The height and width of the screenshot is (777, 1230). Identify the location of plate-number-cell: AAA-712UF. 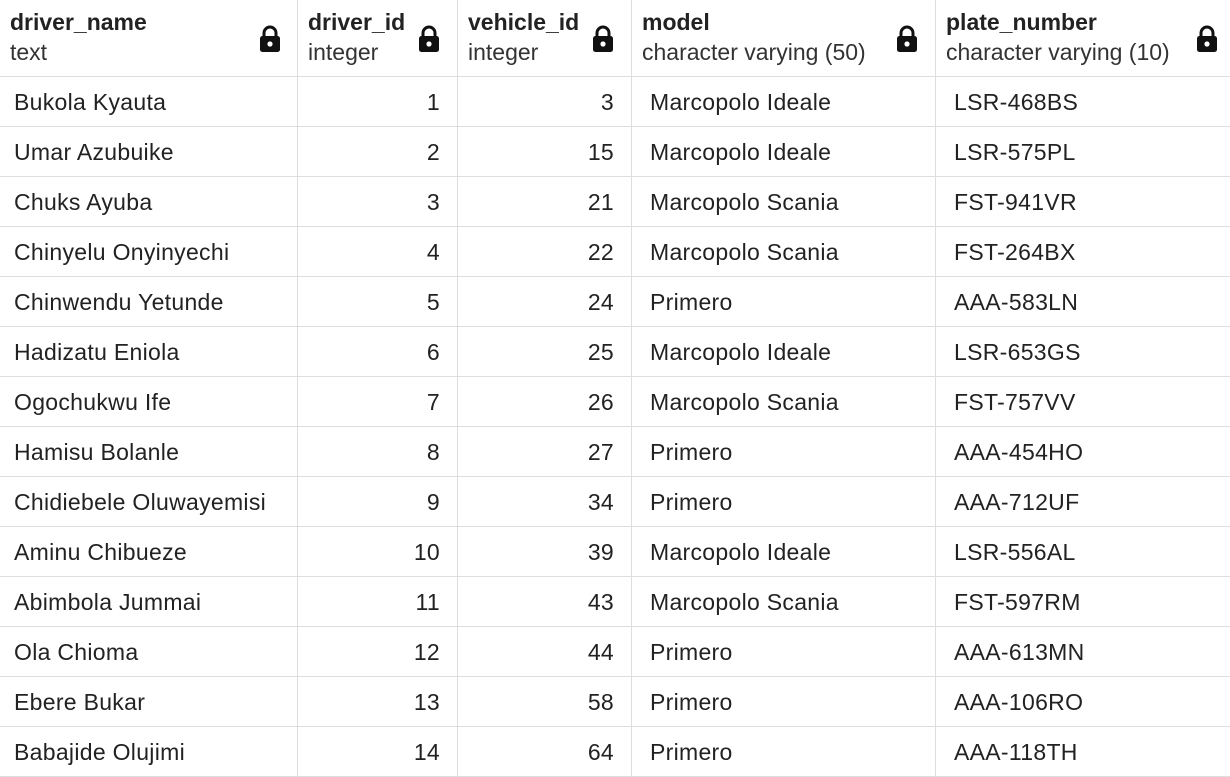
(1017, 502).